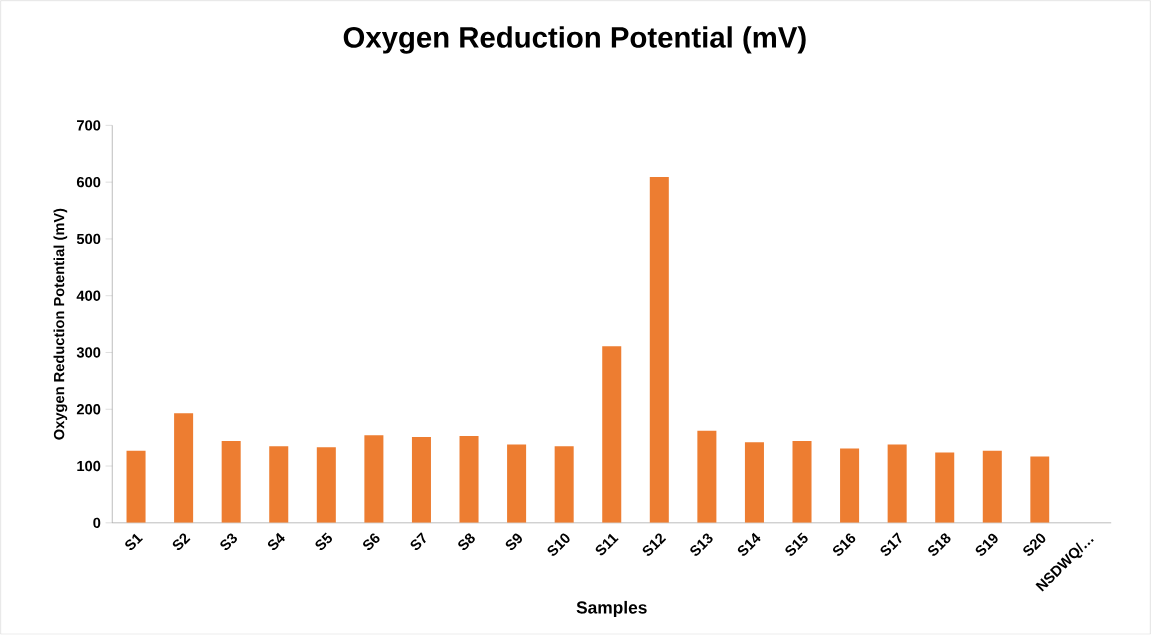 This screenshot has height=635, width=1151. What do you see at coordinates (844, 544) in the screenshot?
I see `x-tick-label: S16` at bounding box center [844, 544].